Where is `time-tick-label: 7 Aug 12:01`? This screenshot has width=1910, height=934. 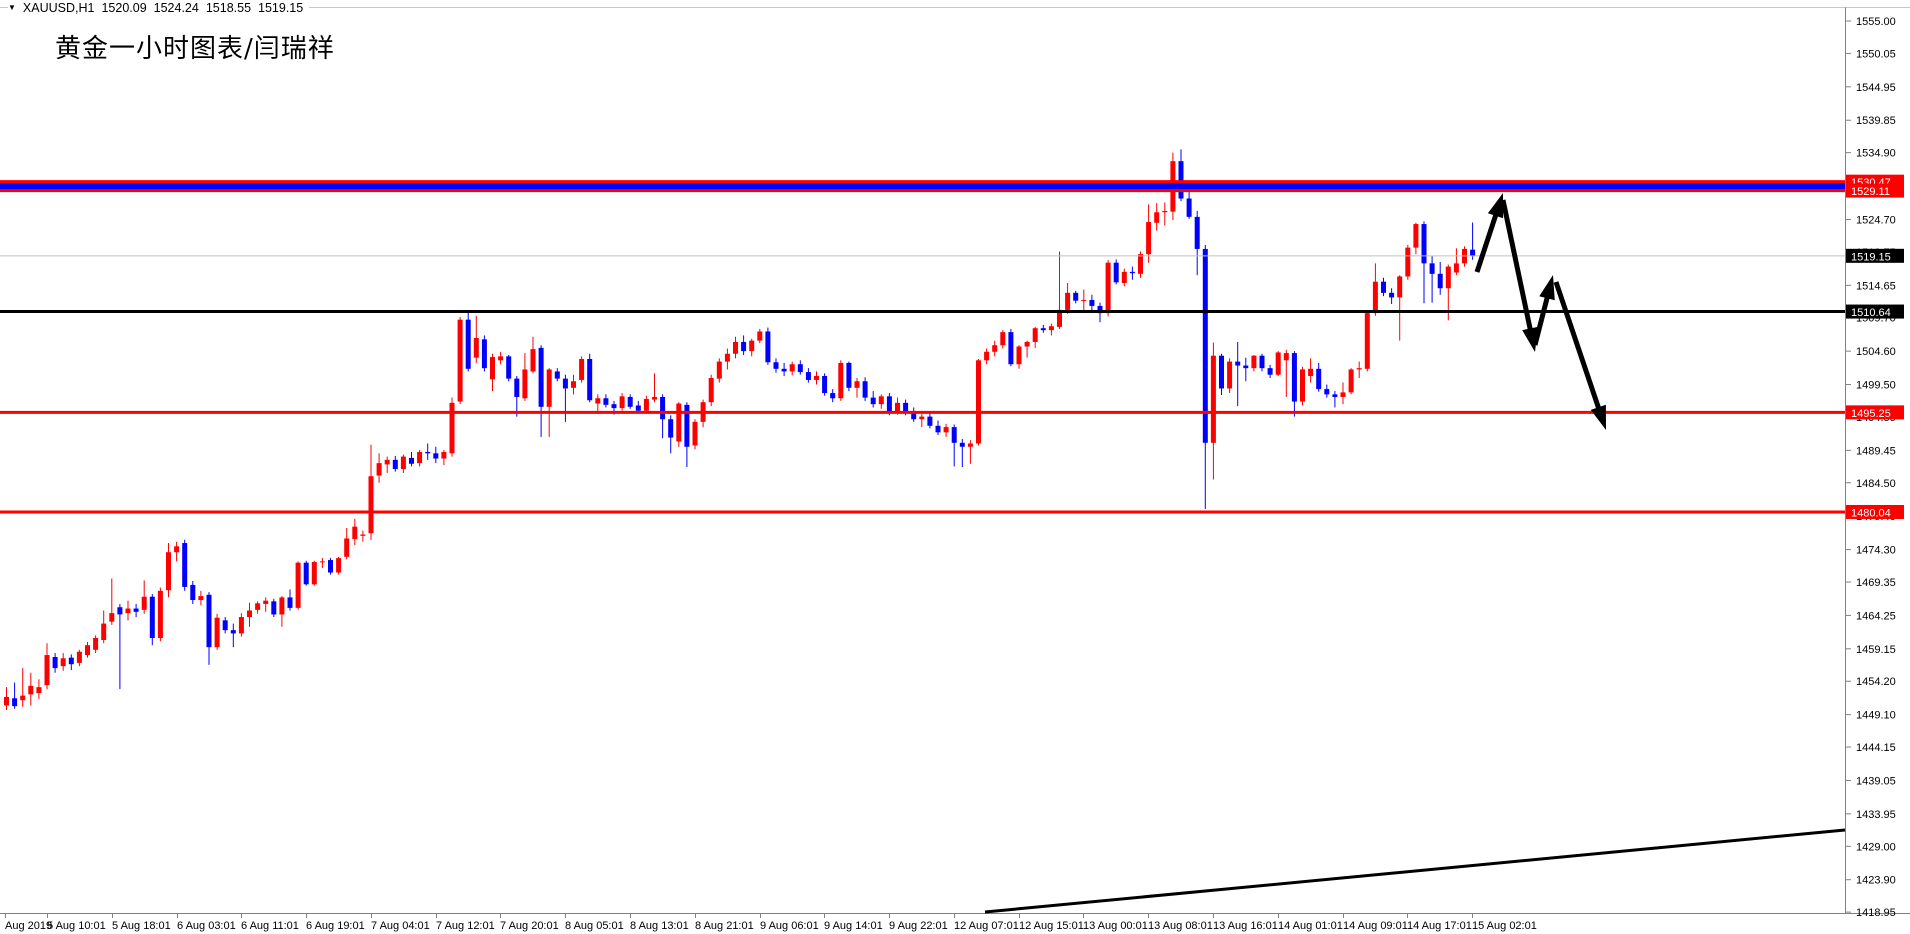 time-tick-label: 7 Aug 12:01 is located at coordinates (465, 926).